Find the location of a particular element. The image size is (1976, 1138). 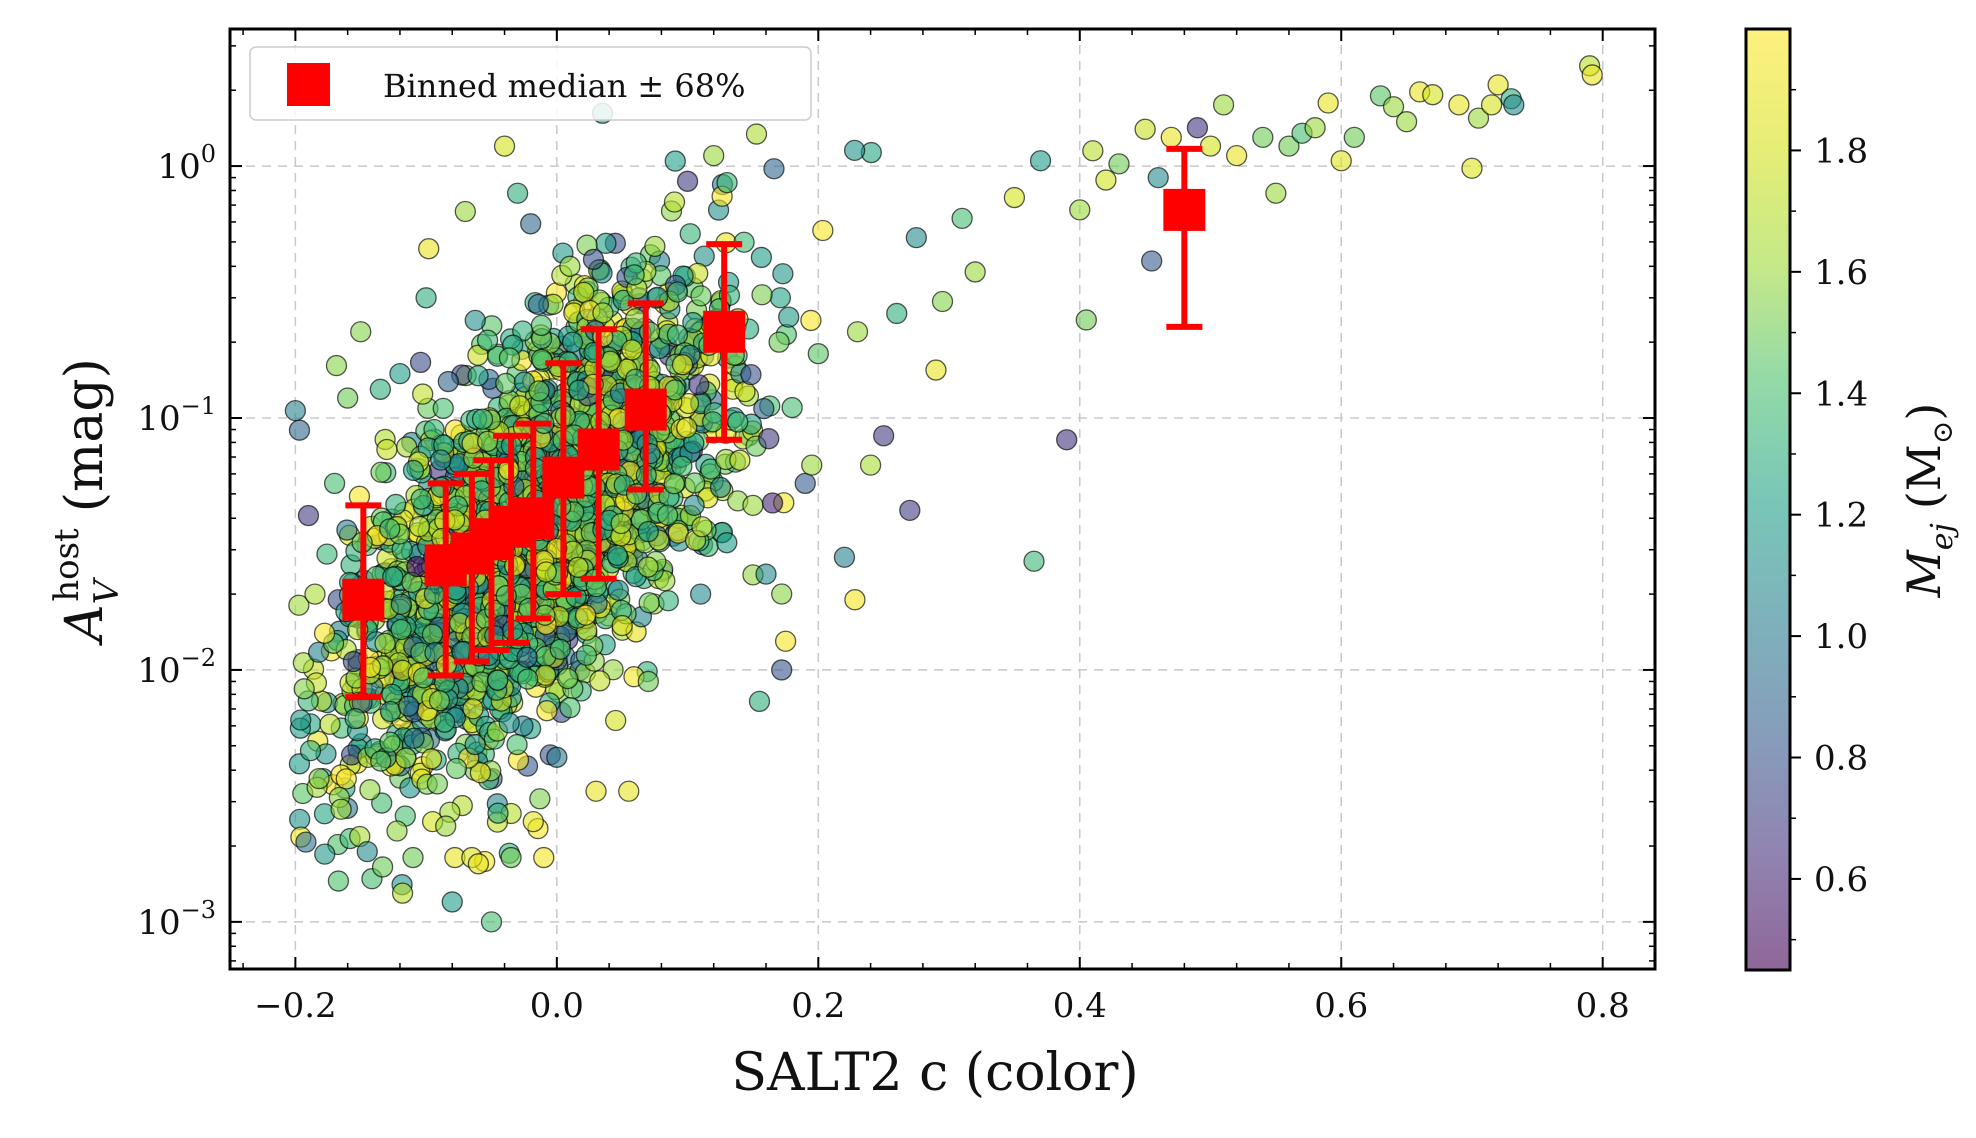

legend: Binned median ± 68% is located at coordinates (530, 83).